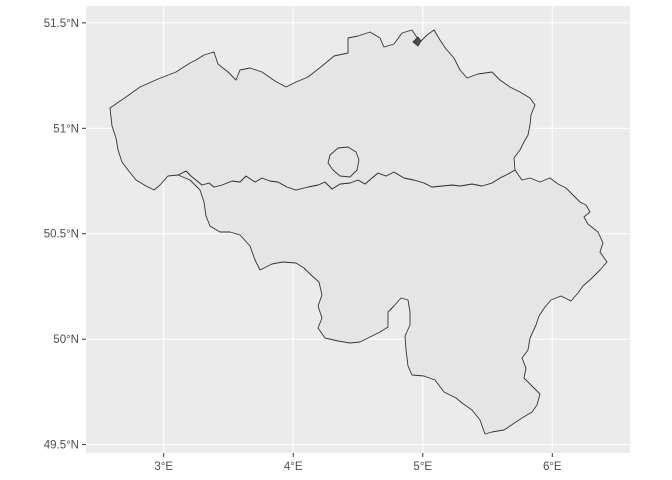  I want to click on x-tick-label: 6°E, so click(552, 467).